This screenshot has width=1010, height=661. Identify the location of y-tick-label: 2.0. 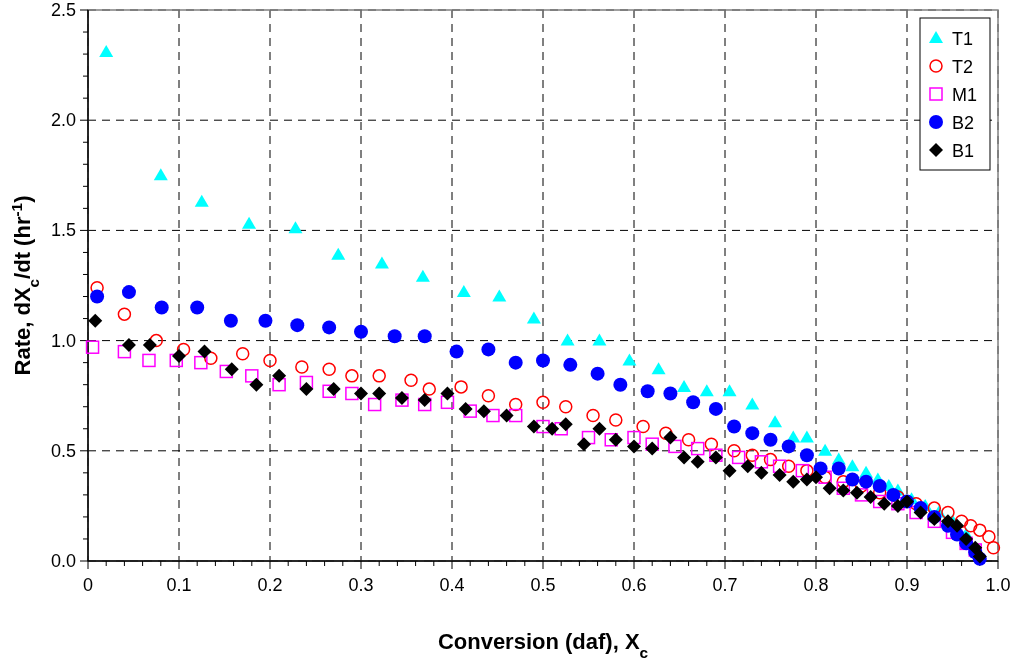
(63, 120).